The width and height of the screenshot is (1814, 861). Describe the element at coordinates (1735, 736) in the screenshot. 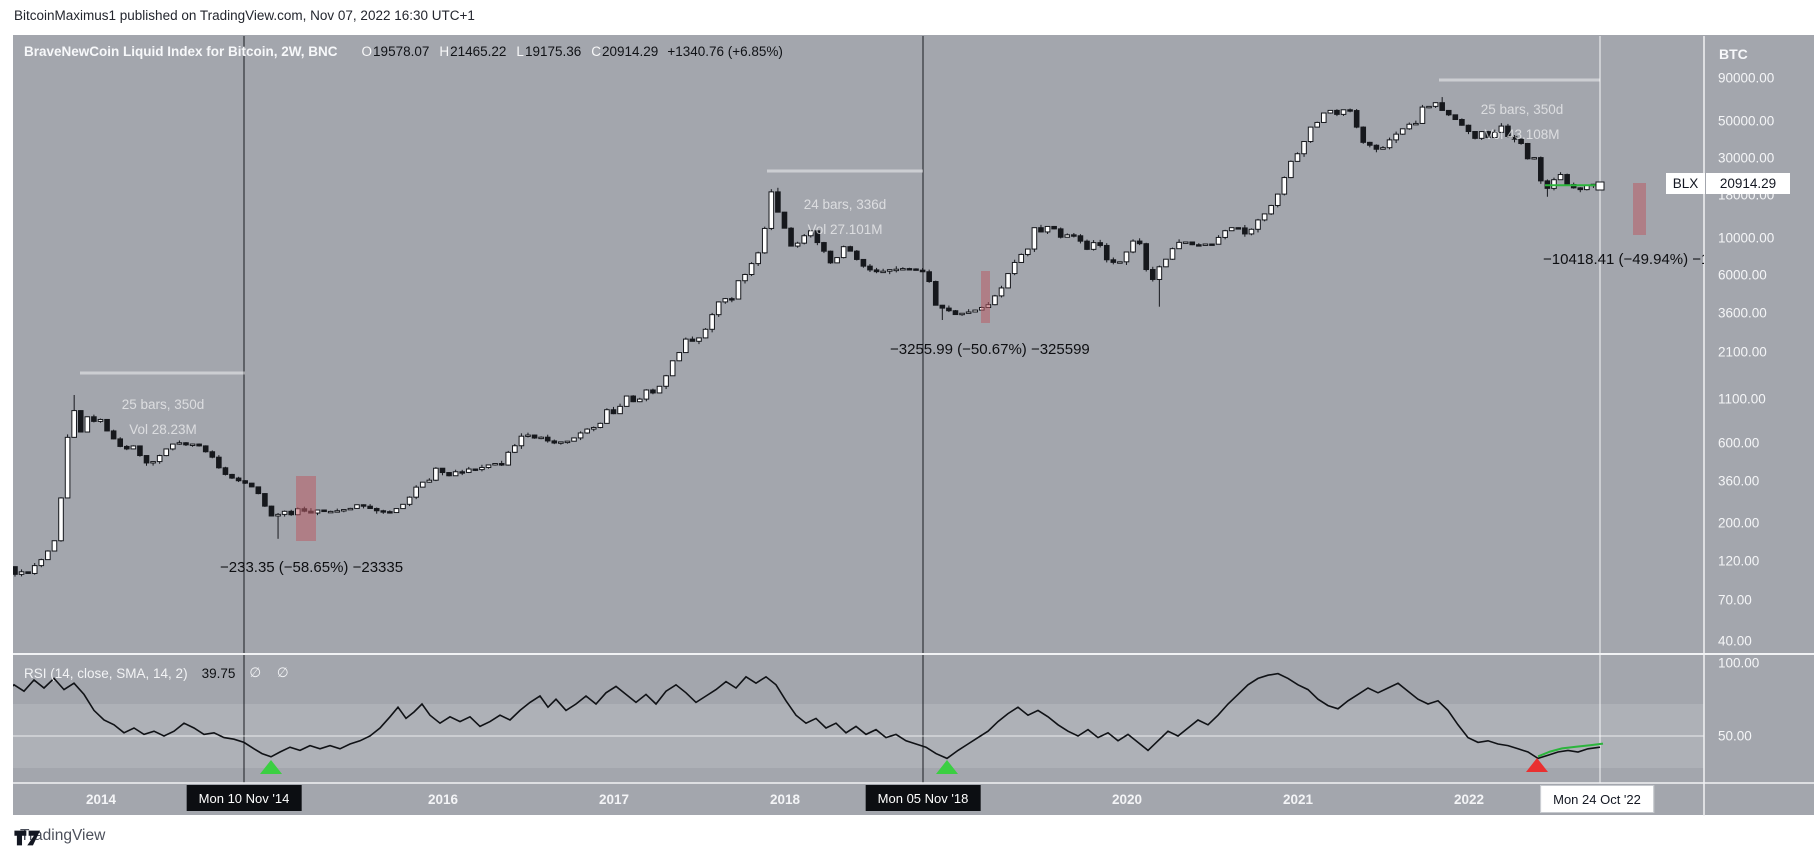

I see `rsi-tick-label: 50.00` at that location.